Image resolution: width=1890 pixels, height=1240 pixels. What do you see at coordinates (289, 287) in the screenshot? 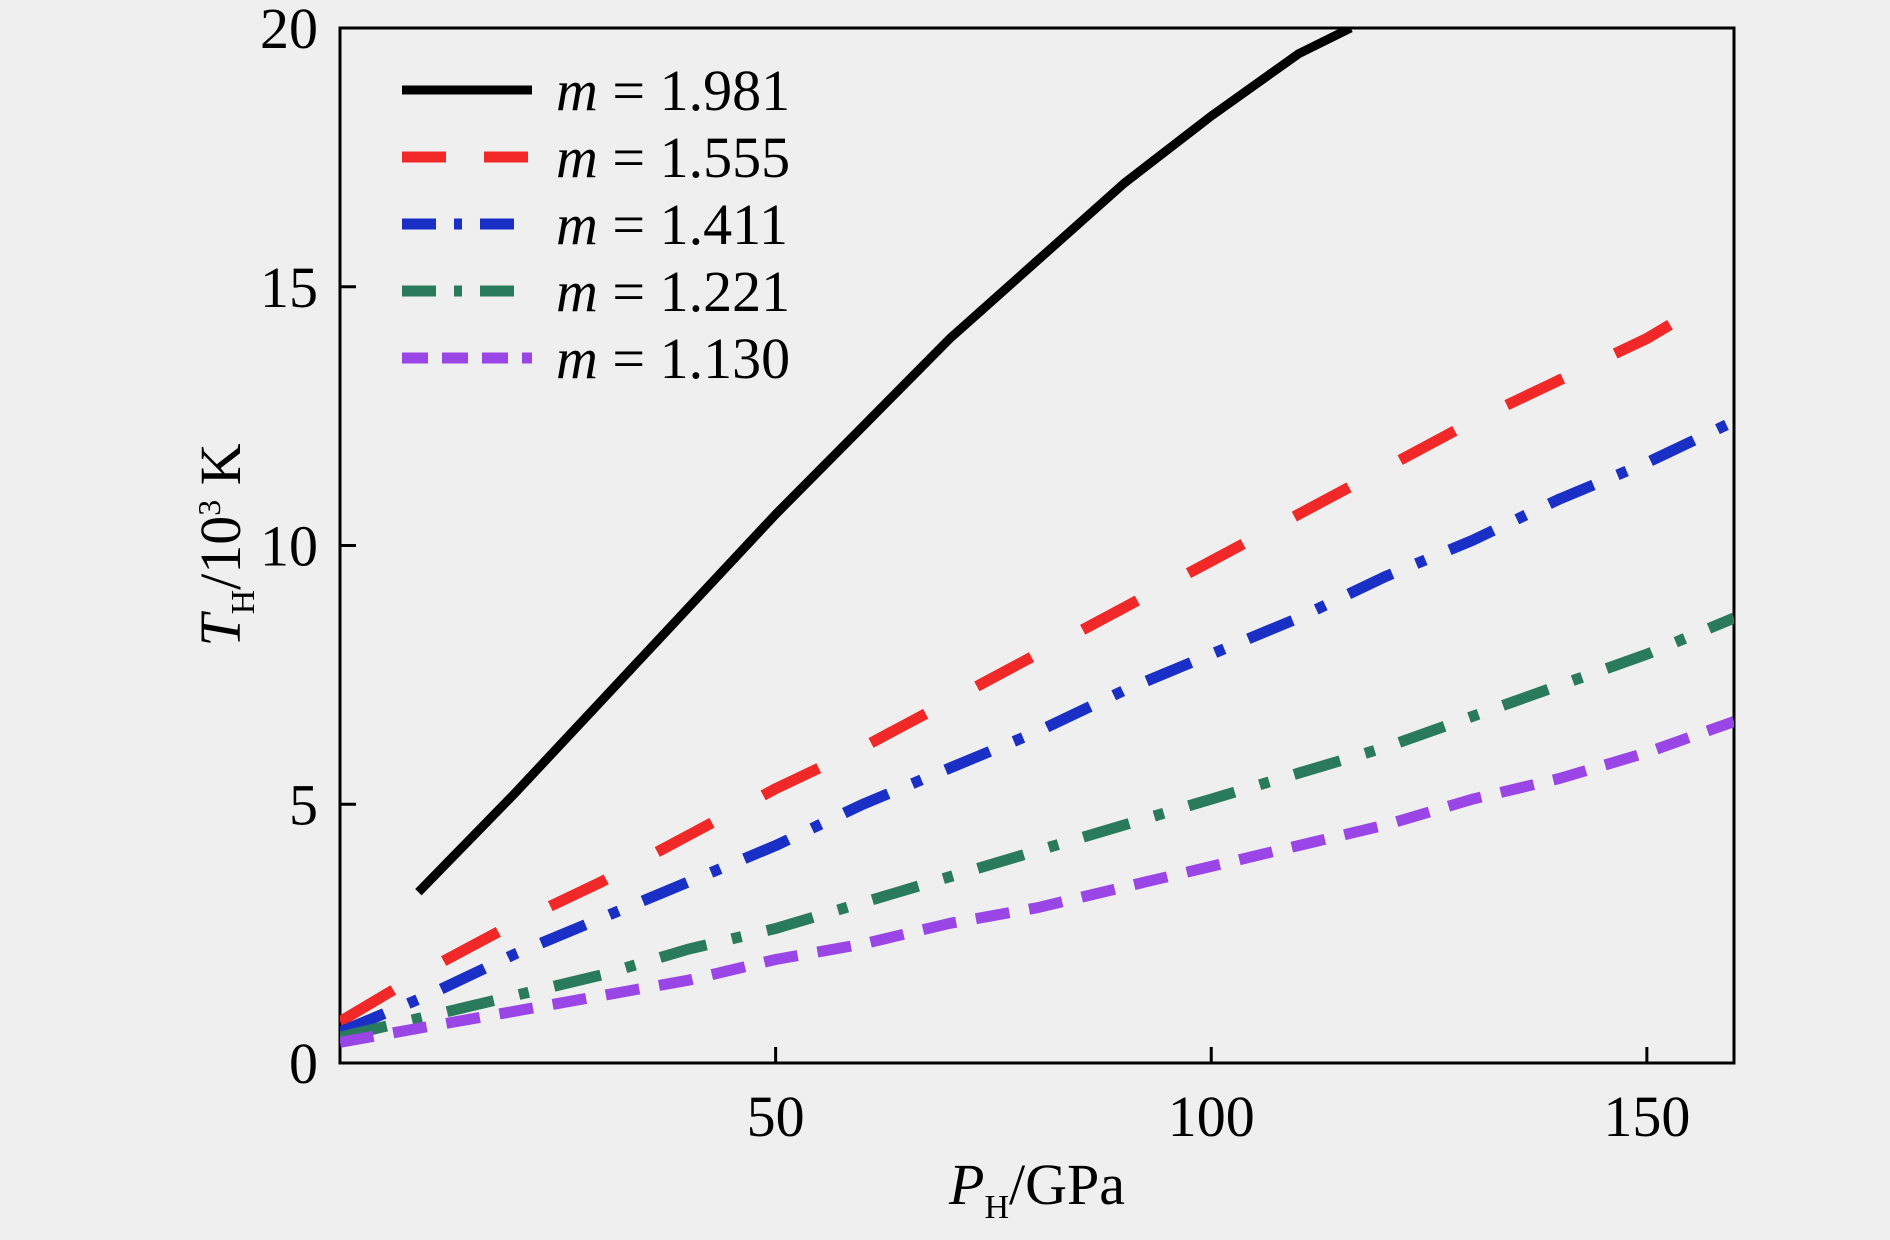
I see `y-tick-label: 15` at bounding box center [289, 287].